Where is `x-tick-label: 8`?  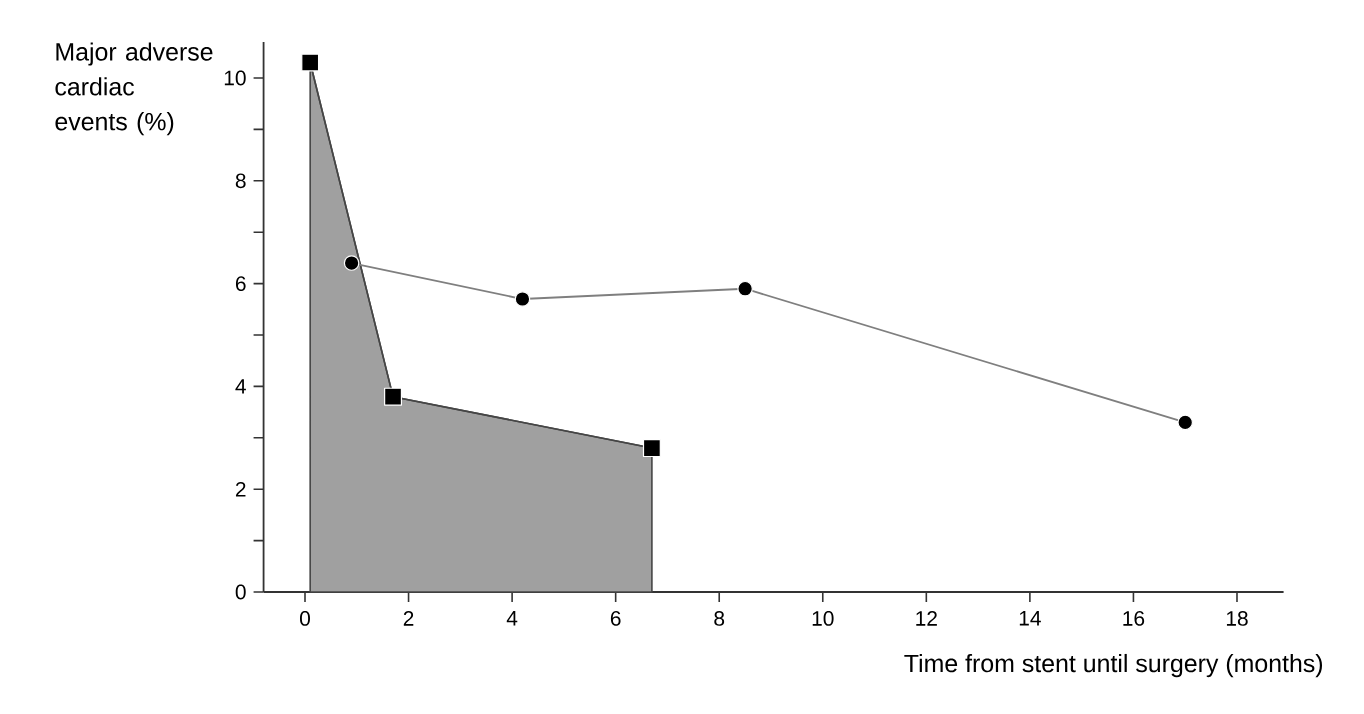 x-tick-label: 8 is located at coordinates (719, 618).